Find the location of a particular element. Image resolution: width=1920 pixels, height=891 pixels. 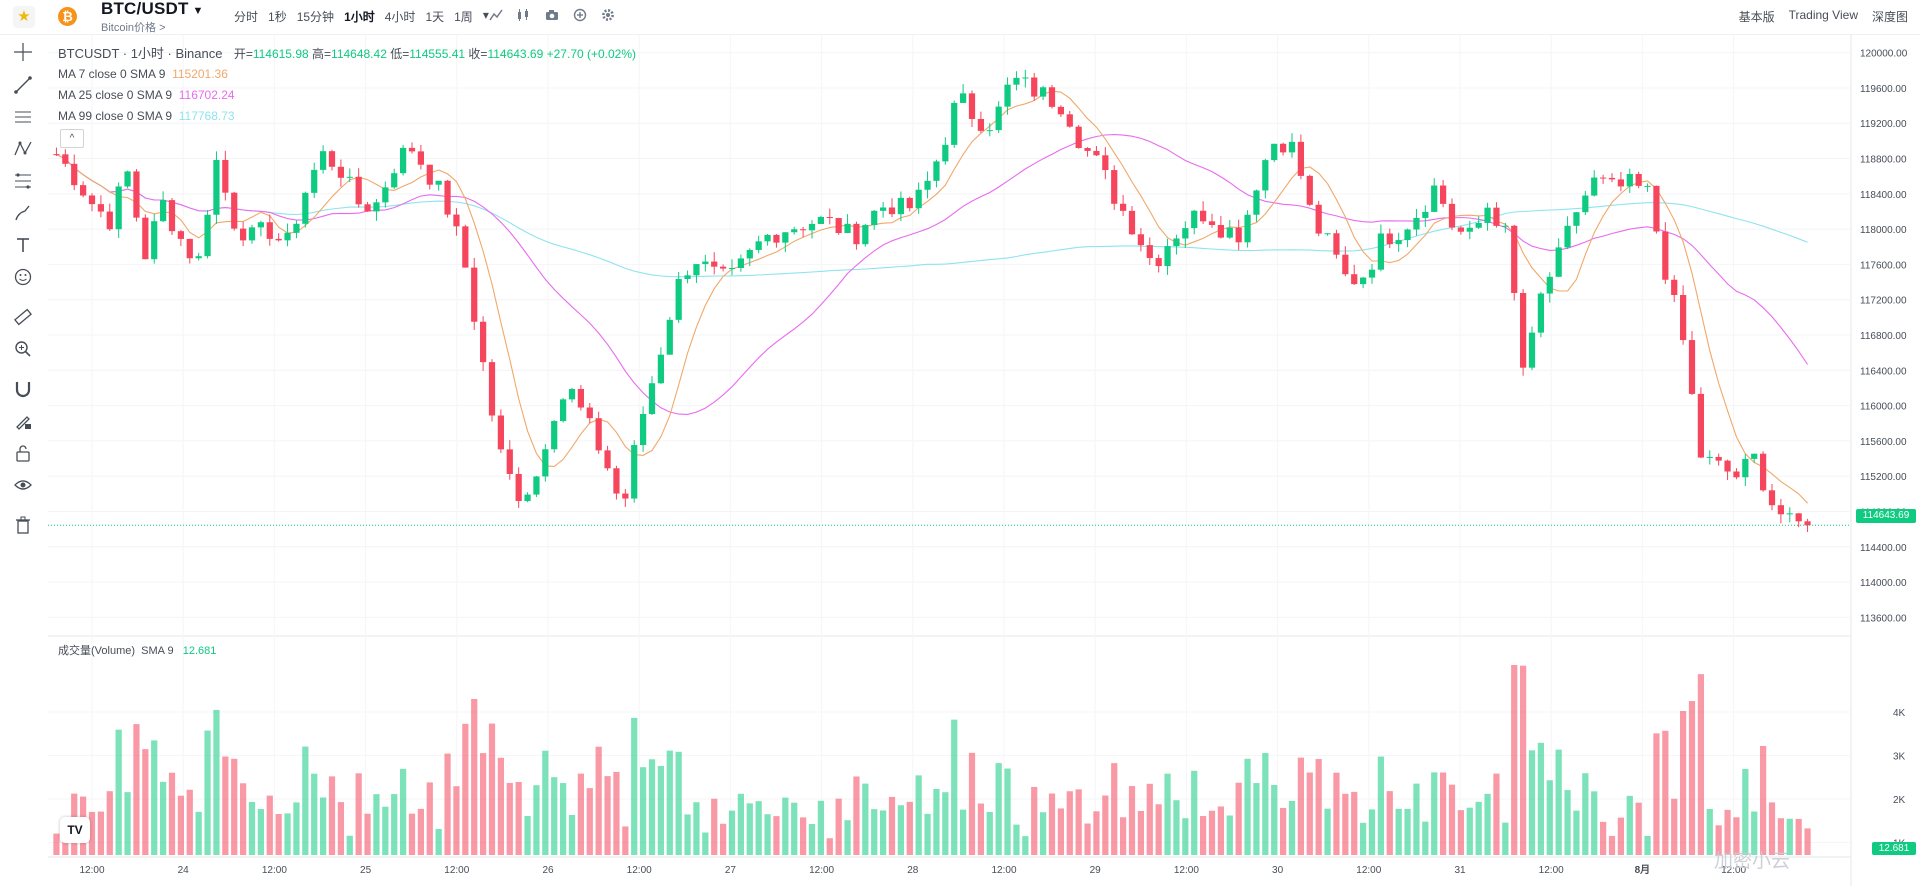

watermark: 加密小云 is located at coordinates (1752, 861).